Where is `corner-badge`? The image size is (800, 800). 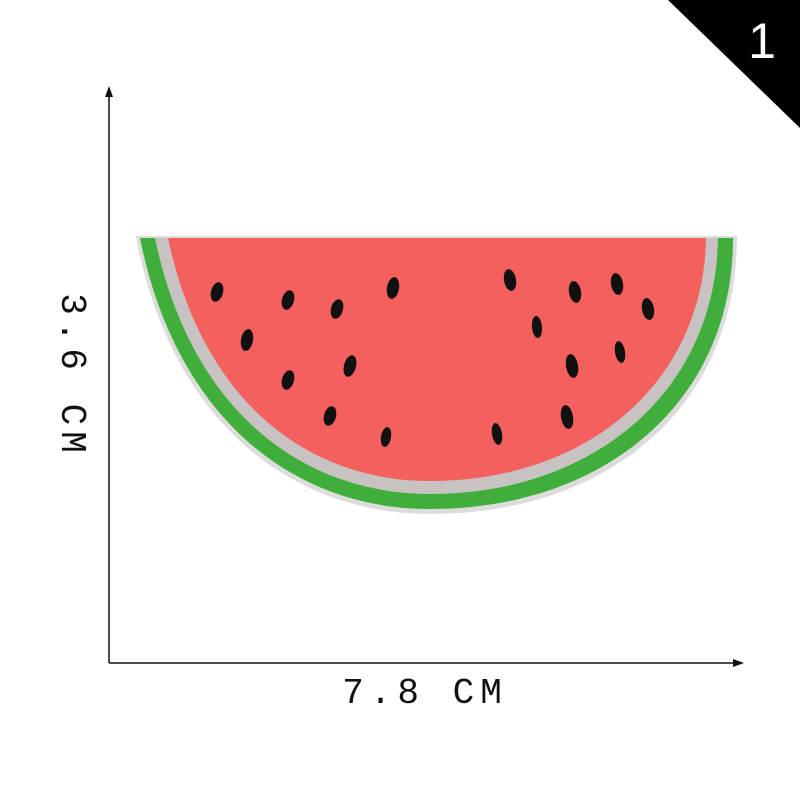 corner-badge is located at coordinates (734, 64).